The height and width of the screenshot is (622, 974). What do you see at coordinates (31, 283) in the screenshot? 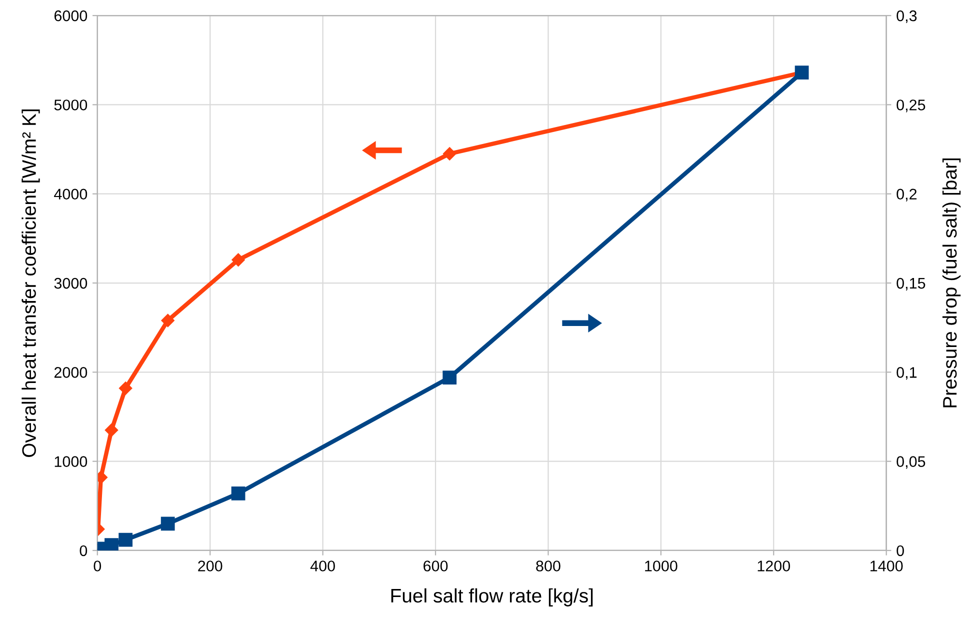
I see `y-axis-title: Overall heat transfer coefficient [W/m² K]` at bounding box center [31, 283].